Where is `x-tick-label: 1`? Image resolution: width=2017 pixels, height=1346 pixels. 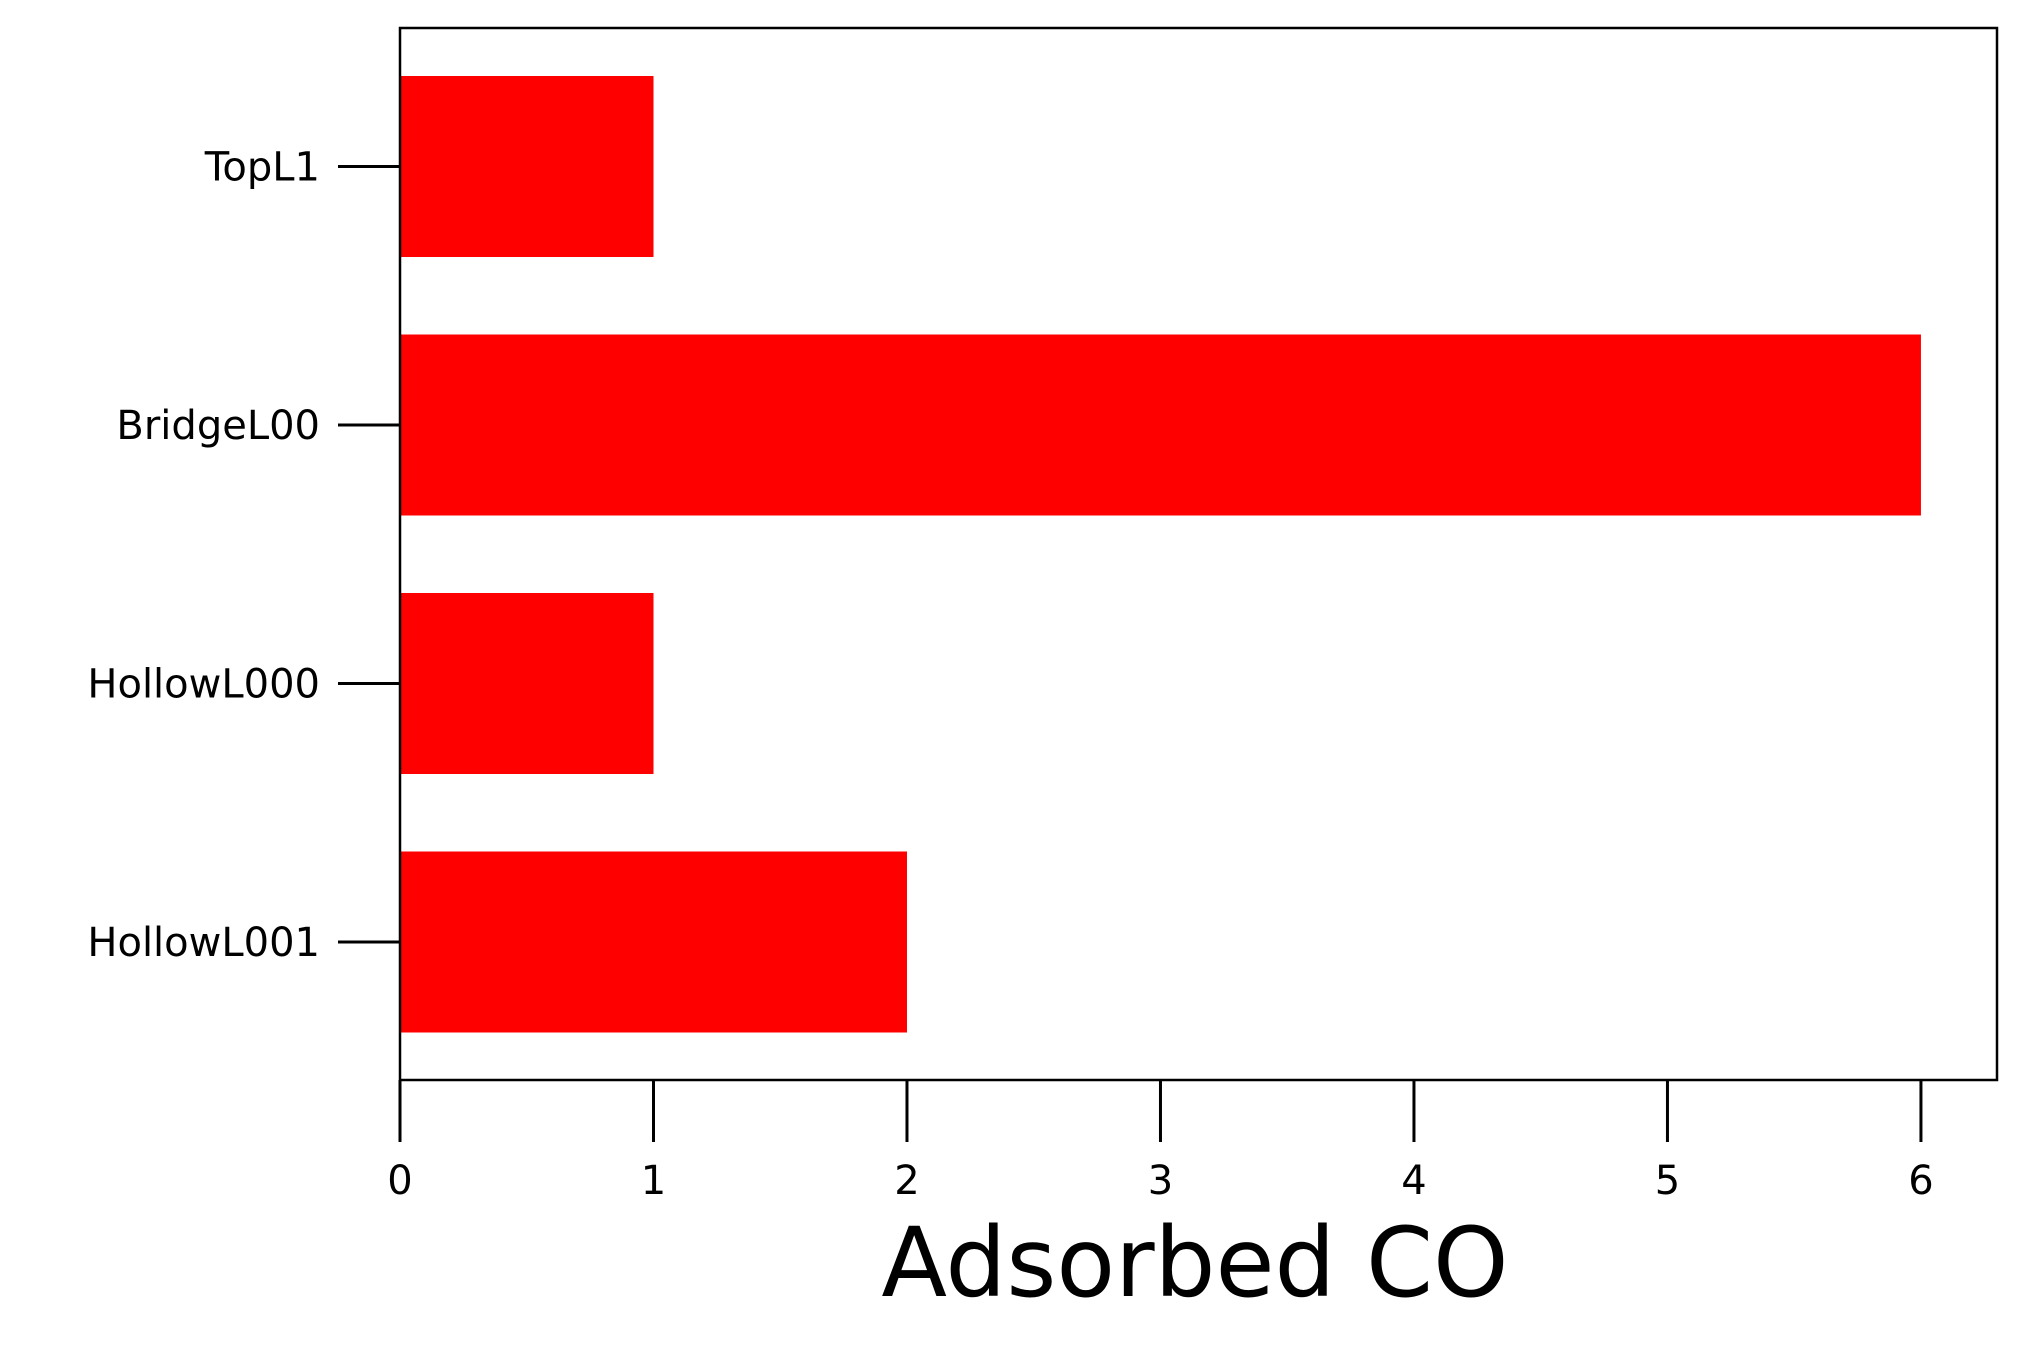
x-tick-label: 1 is located at coordinates (653, 1181).